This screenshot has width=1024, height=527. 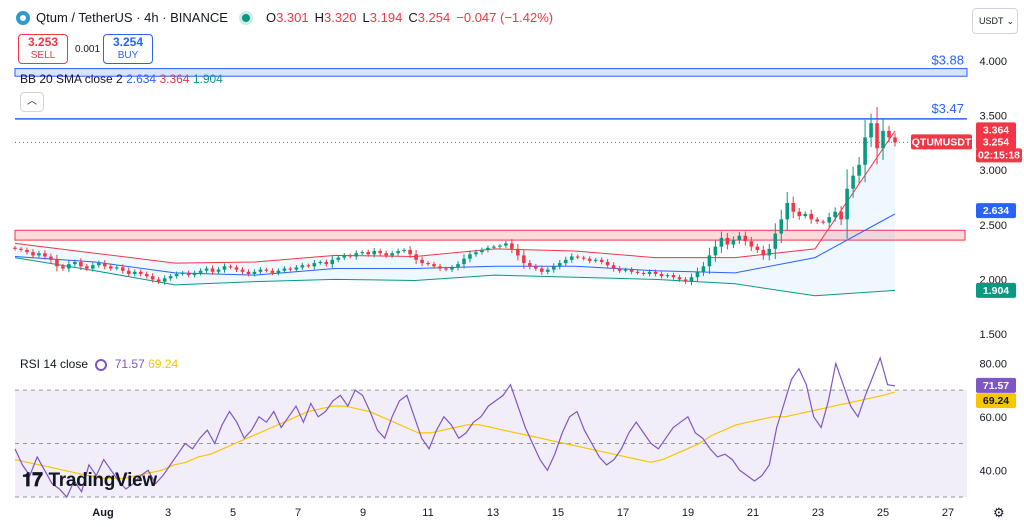 What do you see at coordinates (455, 277) in the screenshot?
I see `bb-lower-line` at bounding box center [455, 277].